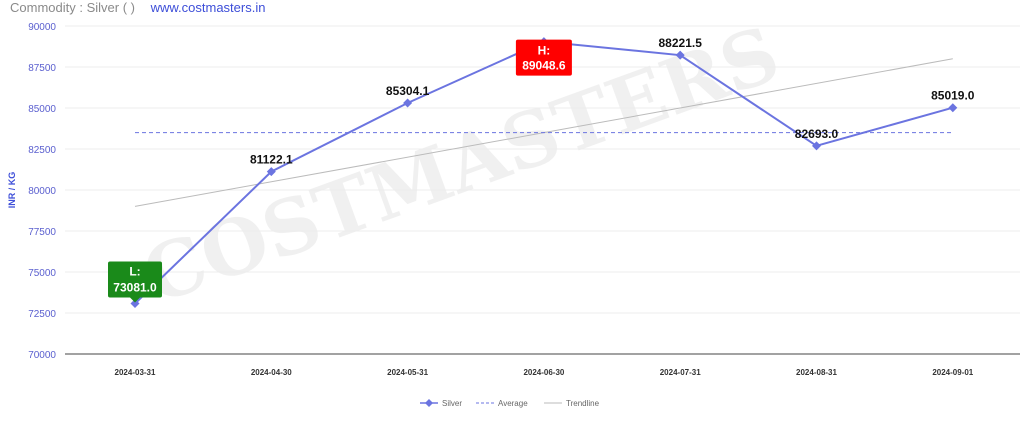  I want to click on commodity-label: Commodity : Silver ( ), so click(72, 7).